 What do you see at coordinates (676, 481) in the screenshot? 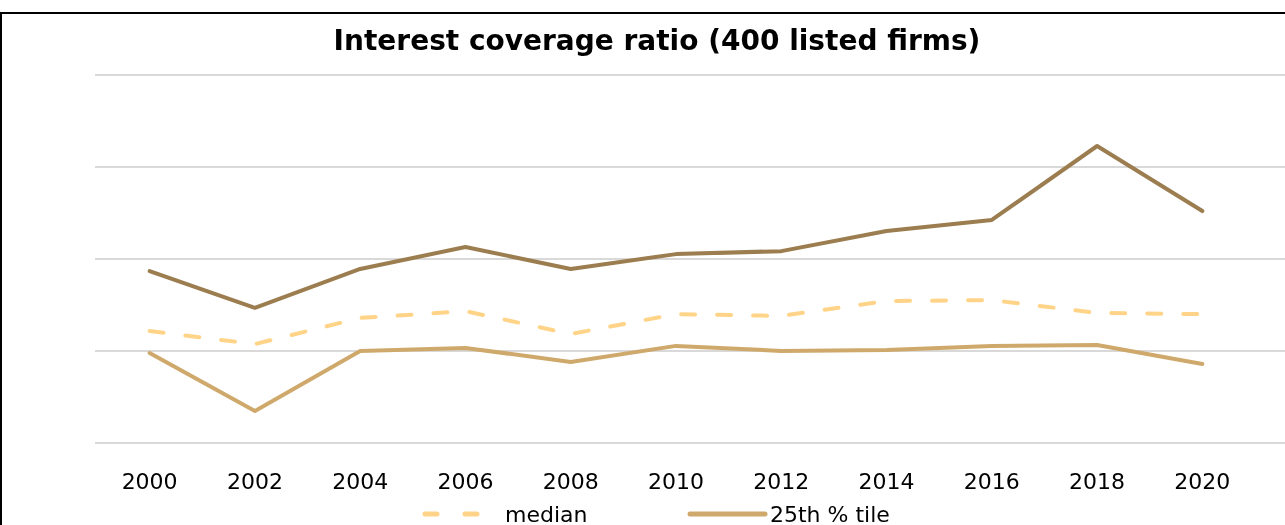
I see `x-tick-label: 2010` at bounding box center [676, 481].